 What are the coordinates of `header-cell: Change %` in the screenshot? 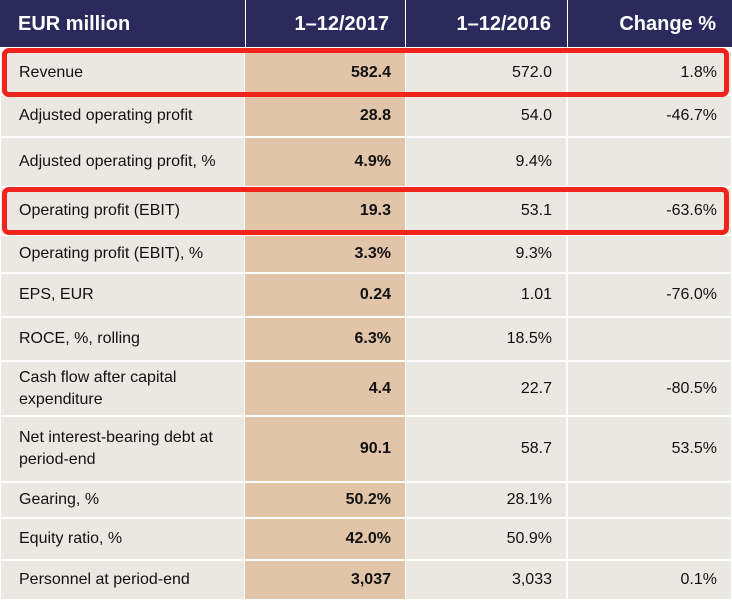 It's located at (650, 23).